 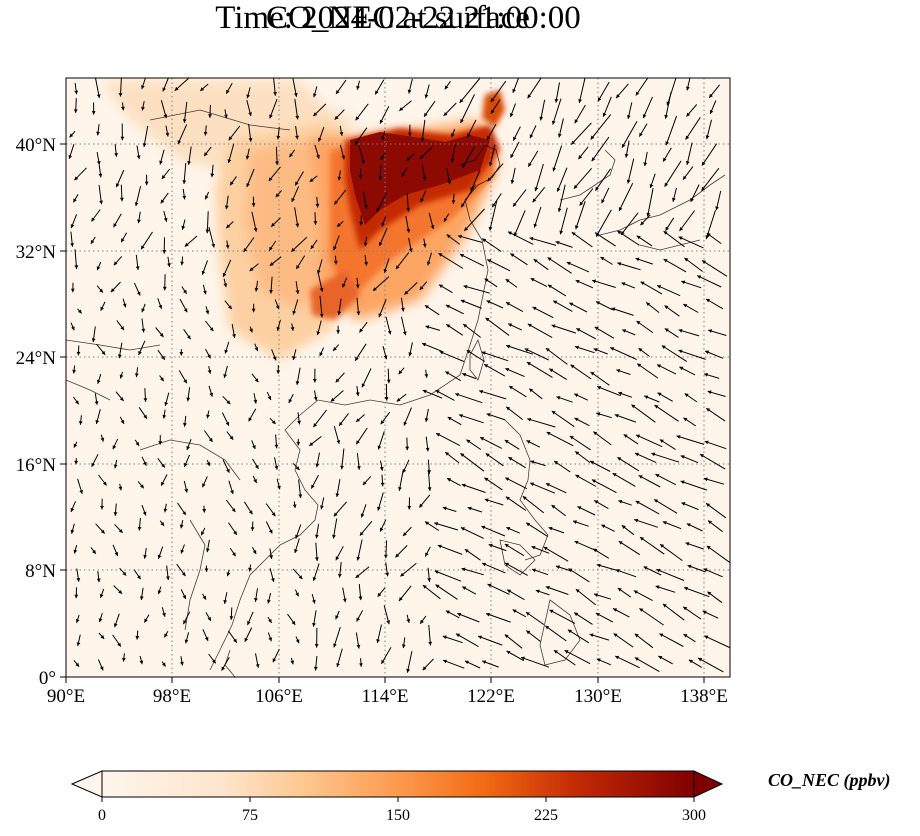 What do you see at coordinates (40, 571) in the screenshot?
I see `lat-tick-label: 8°N` at bounding box center [40, 571].